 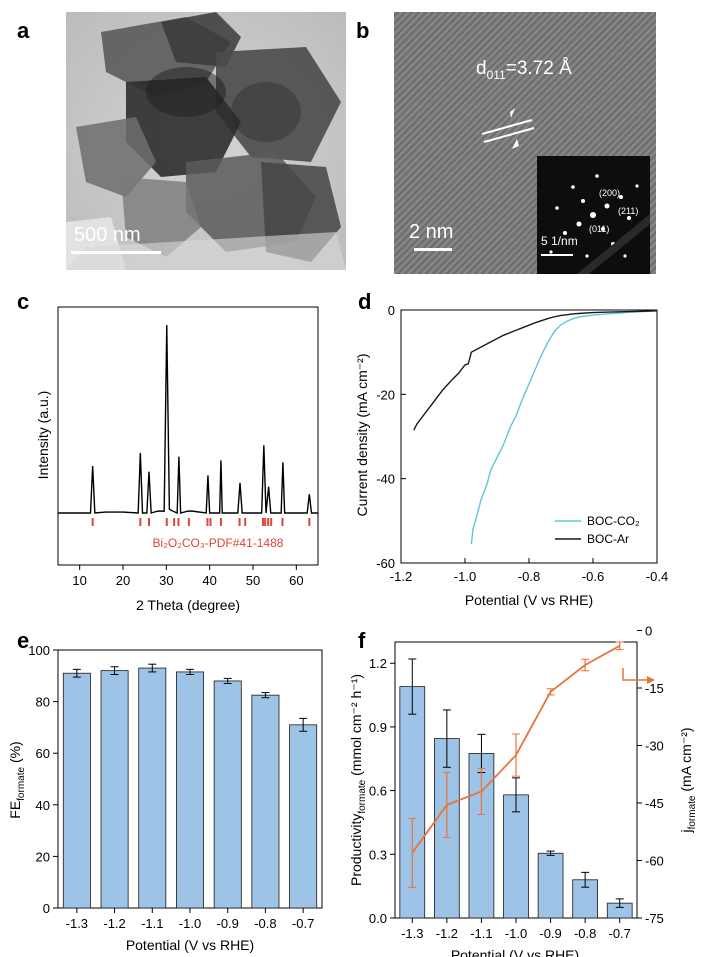 What do you see at coordinates (43, 753) in the screenshot?
I see `y-tick-label: 60` at bounding box center [43, 753].